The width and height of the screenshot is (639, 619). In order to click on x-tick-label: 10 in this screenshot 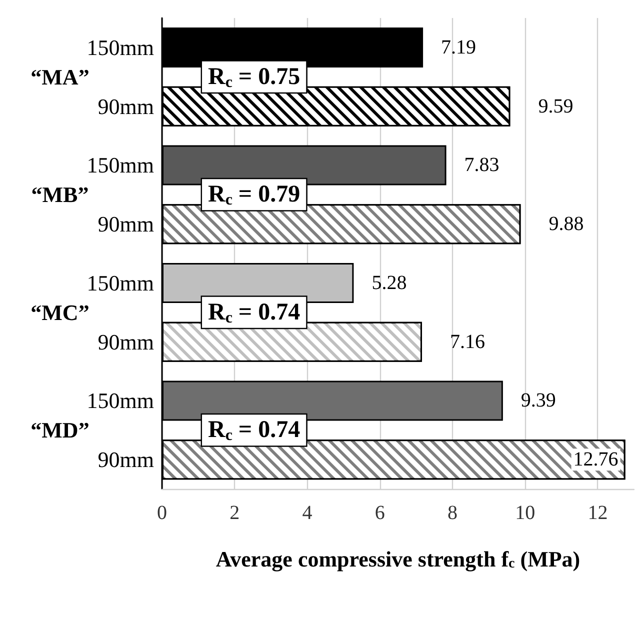, I will do `click(525, 513)`.